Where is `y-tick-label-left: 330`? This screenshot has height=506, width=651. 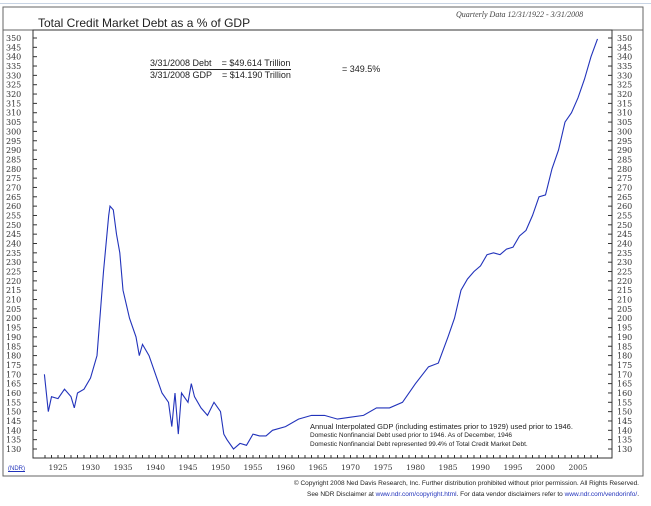
y-tick-label-left: 330 is located at coordinates (13, 75).